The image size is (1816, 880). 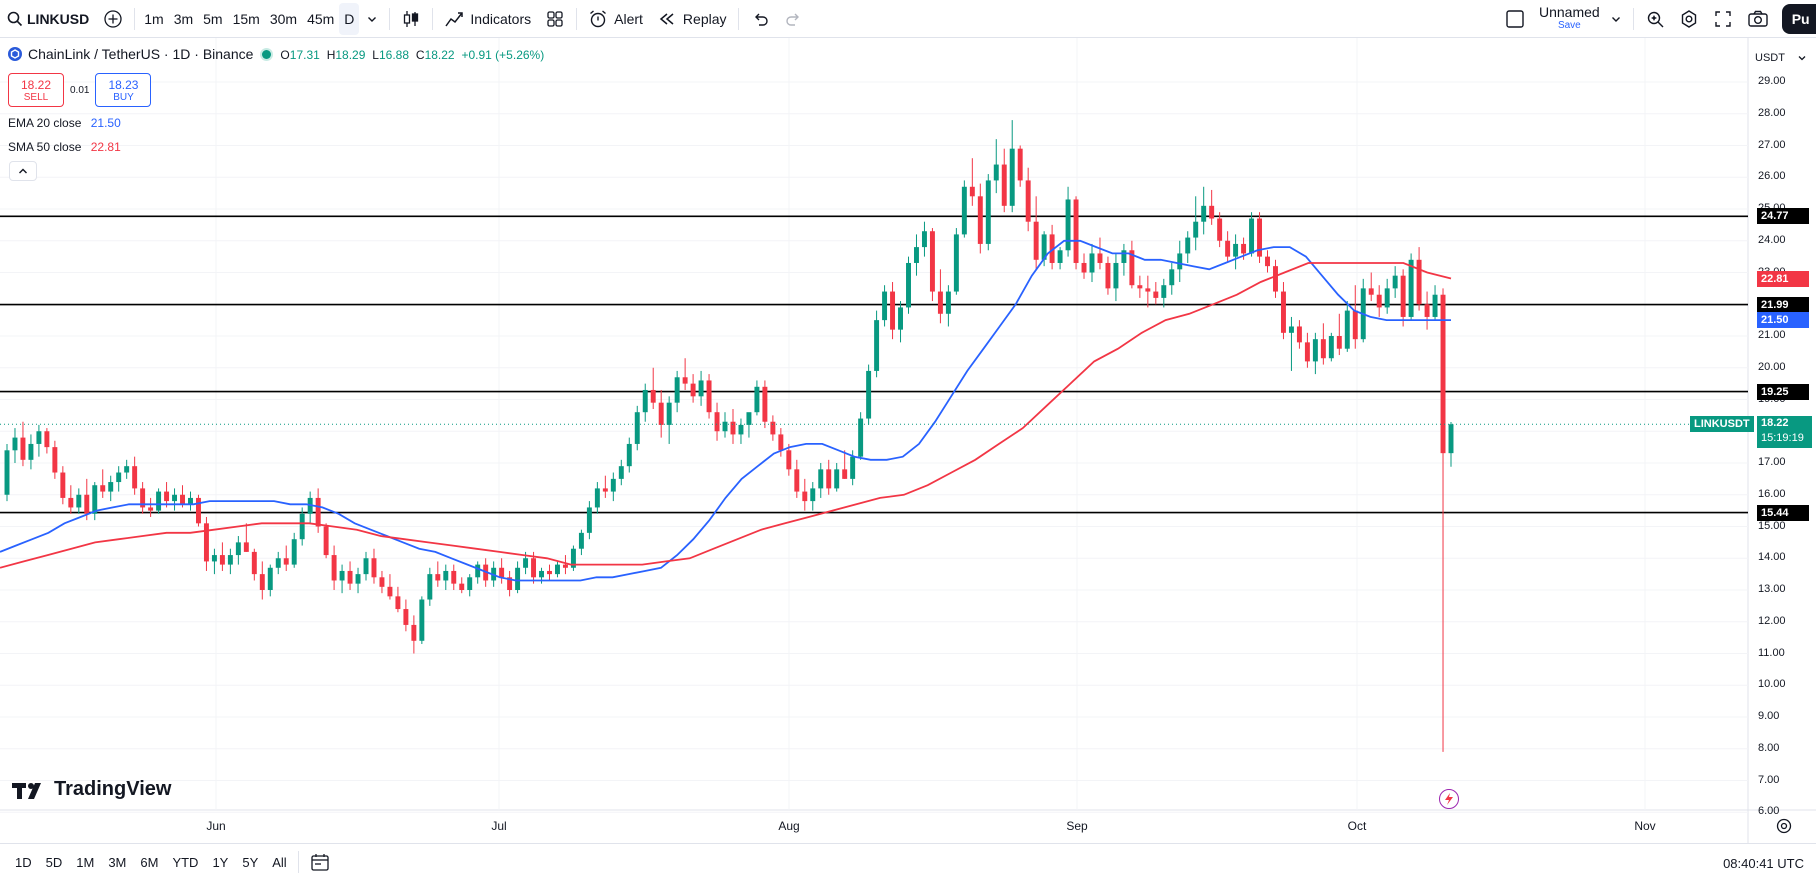 What do you see at coordinates (23, 862) in the screenshot?
I see `range-1d: 1D` at bounding box center [23, 862].